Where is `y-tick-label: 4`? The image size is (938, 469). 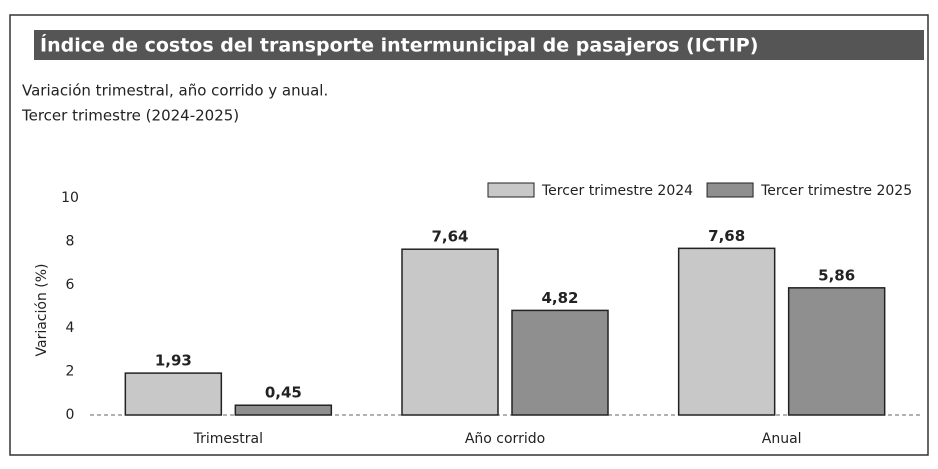
y-tick-label: 4 is located at coordinates (70, 328).